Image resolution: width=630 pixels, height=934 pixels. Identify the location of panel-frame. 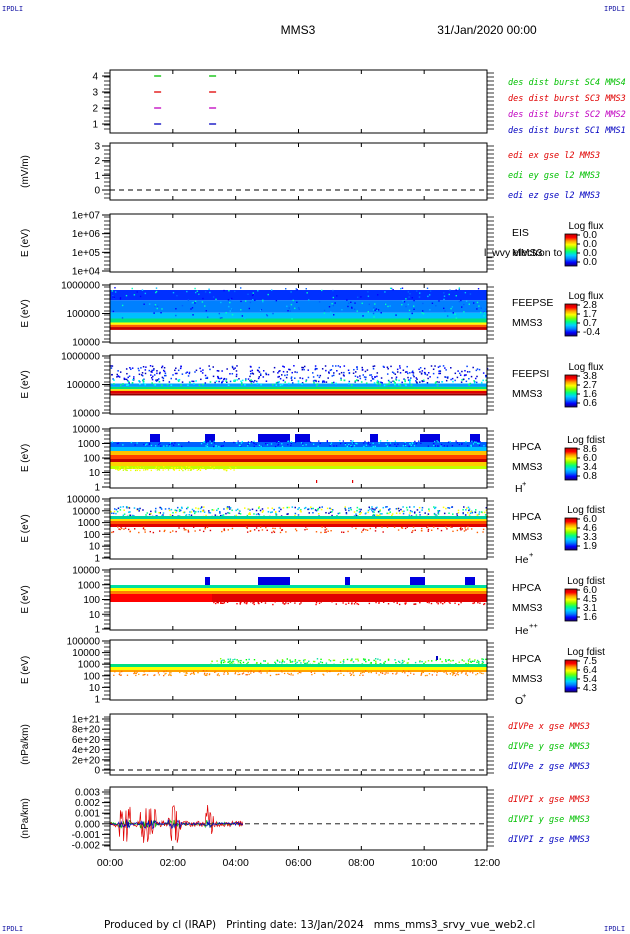
(298, 171).